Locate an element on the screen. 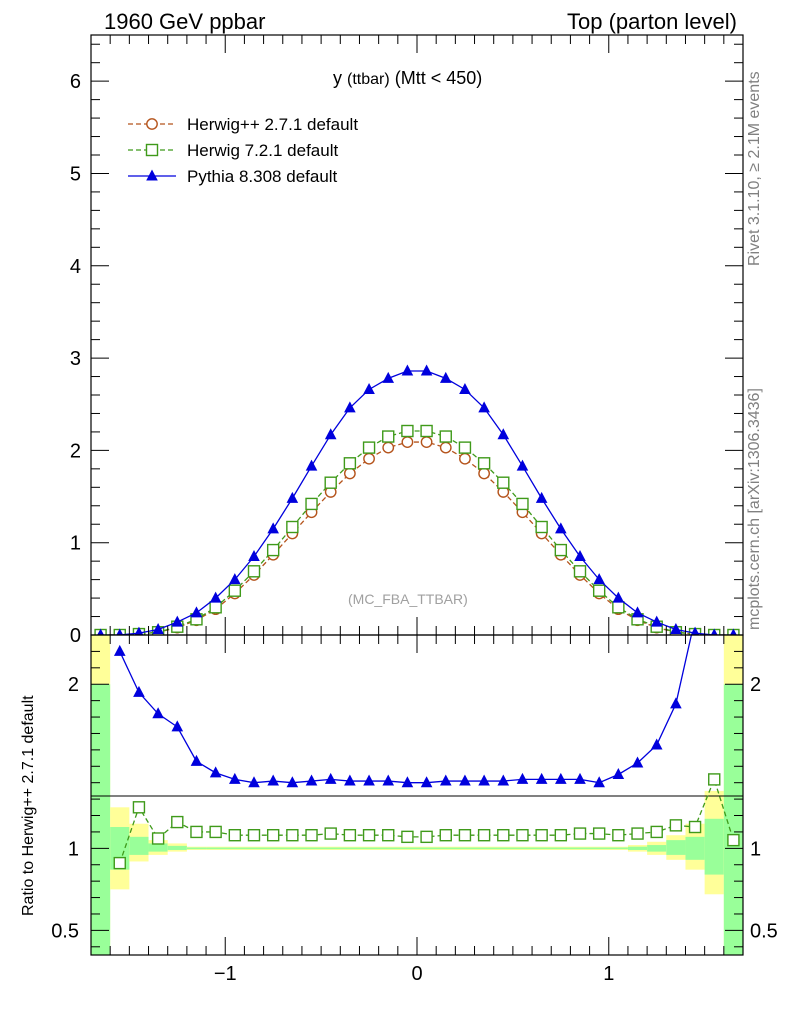  tick-label: 6 is located at coordinates (75, 82).